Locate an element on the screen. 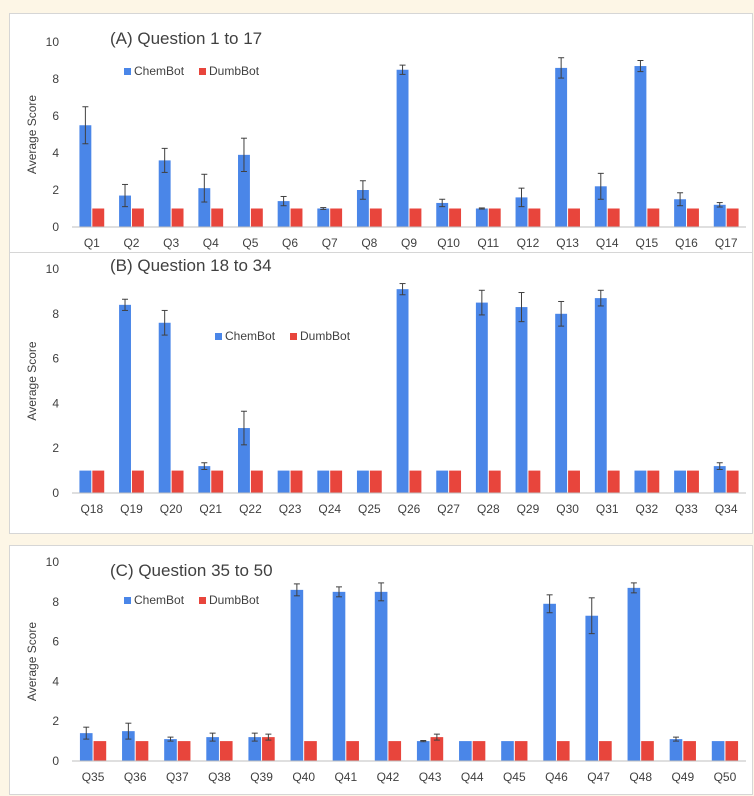 The width and height of the screenshot is (754, 796). x-tick-label: Q49 is located at coordinates (682, 777).